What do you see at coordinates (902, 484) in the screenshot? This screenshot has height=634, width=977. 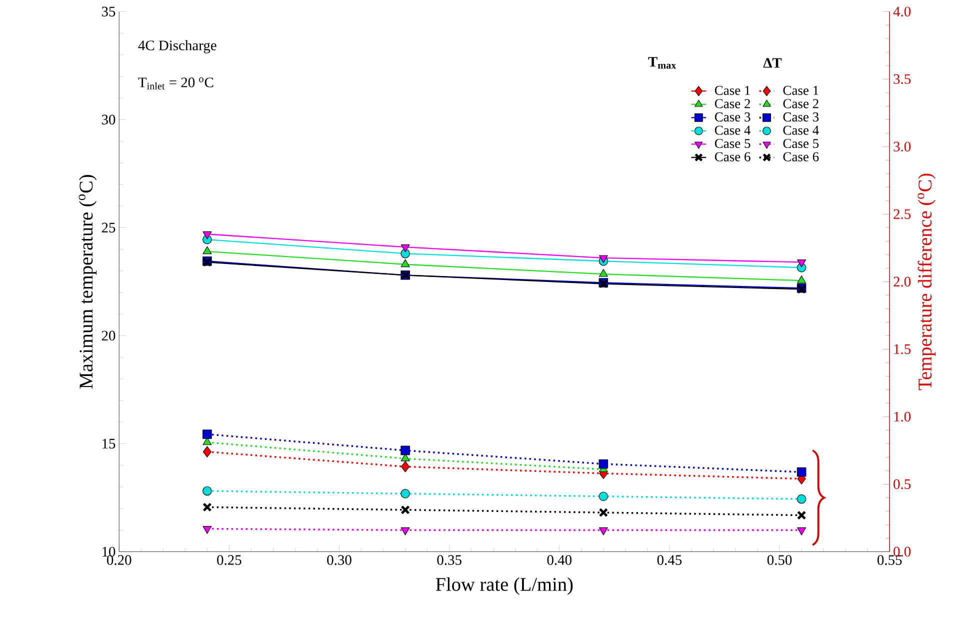 I see `y2-tick-label: 0.5` at bounding box center [902, 484].